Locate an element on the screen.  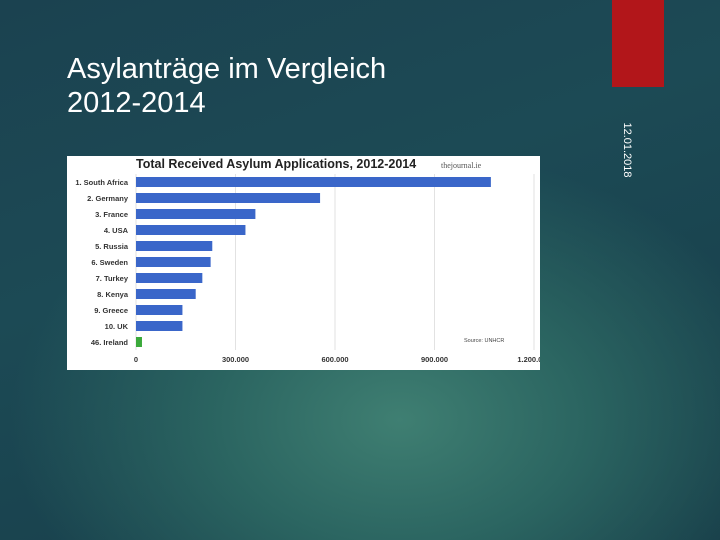
title-line-2: 2012-2014 is located at coordinates (136, 103).